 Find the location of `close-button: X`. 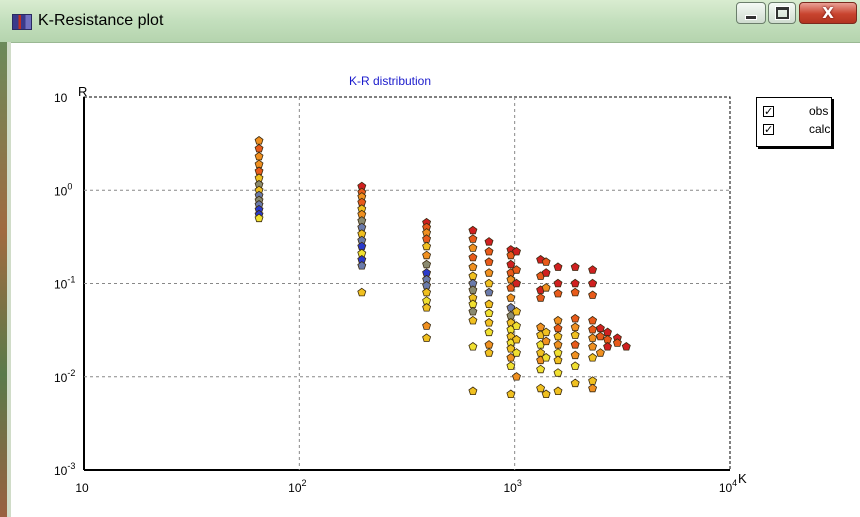

close-button: X is located at coordinates (828, 13).